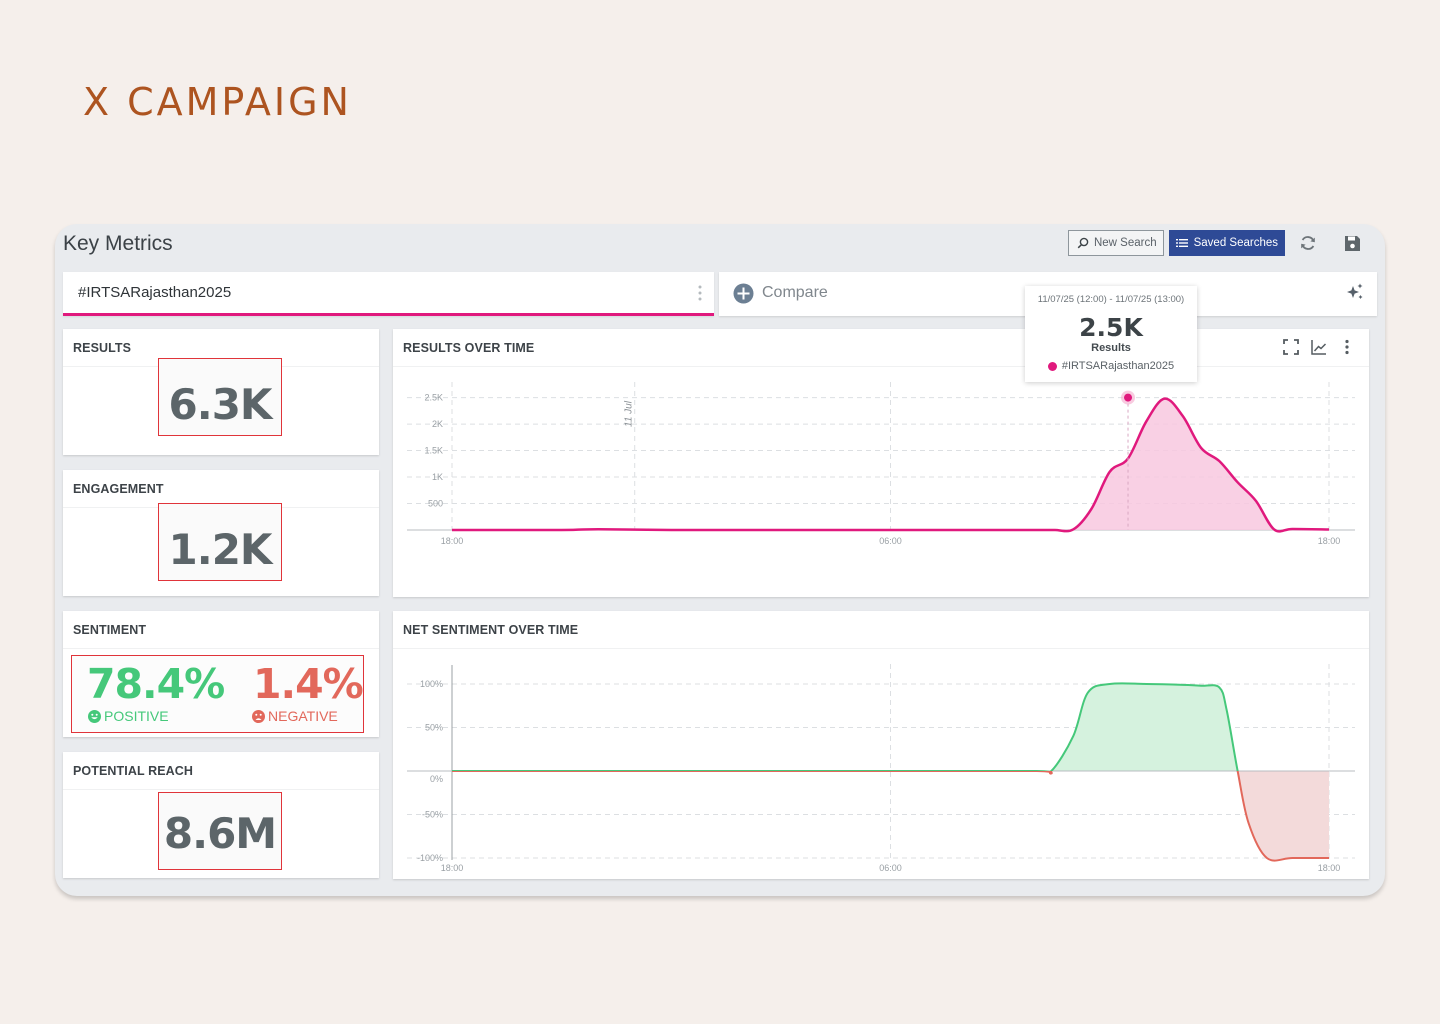 Image resolution: width=1440 pixels, height=1024 pixels. Describe the element at coordinates (629, 413) in the screenshot. I see `date-marker-label: 11 Jul` at that location.